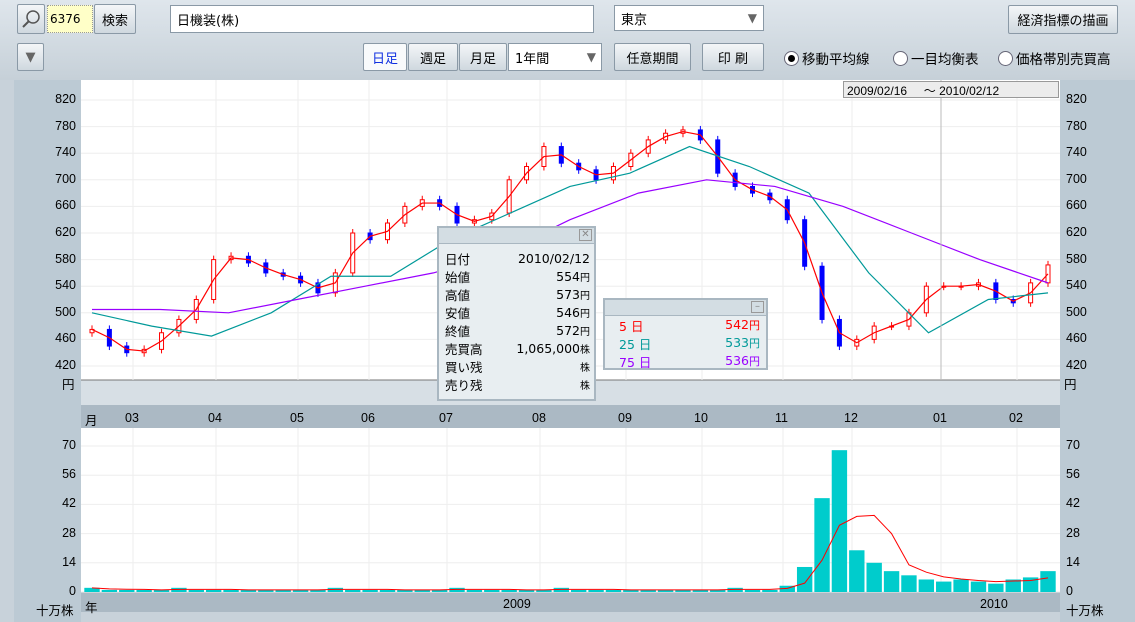 The width and height of the screenshot is (1135, 622). I want to click on radio-moving-average: 移動平均線, so click(827, 58).